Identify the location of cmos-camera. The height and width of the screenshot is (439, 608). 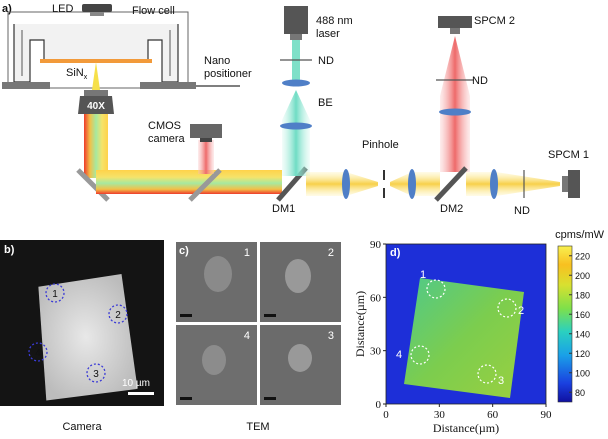
(206, 133).